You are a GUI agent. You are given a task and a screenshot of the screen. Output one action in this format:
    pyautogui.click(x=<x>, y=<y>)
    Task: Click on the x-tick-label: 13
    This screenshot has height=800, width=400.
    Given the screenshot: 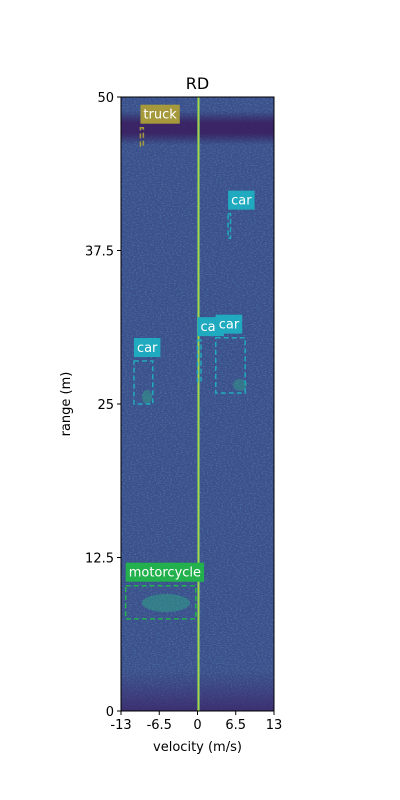 What is the action you would take?
    pyautogui.click(x=274, y=725)
    